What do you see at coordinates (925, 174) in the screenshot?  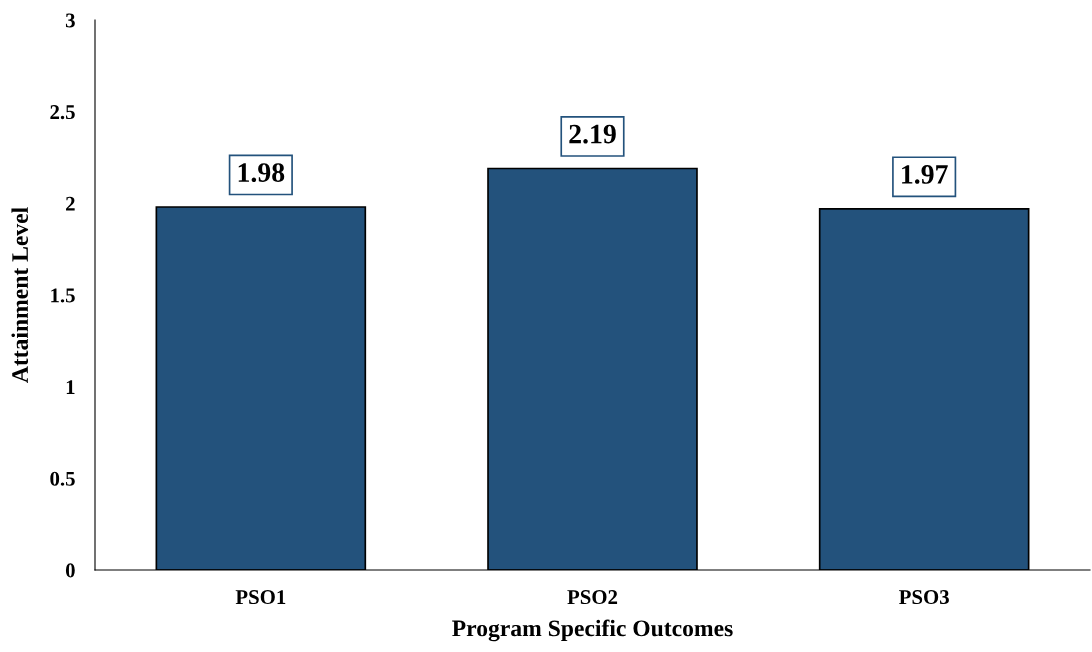 I see `data-label: 1.97` at bounding box center [925, 174].